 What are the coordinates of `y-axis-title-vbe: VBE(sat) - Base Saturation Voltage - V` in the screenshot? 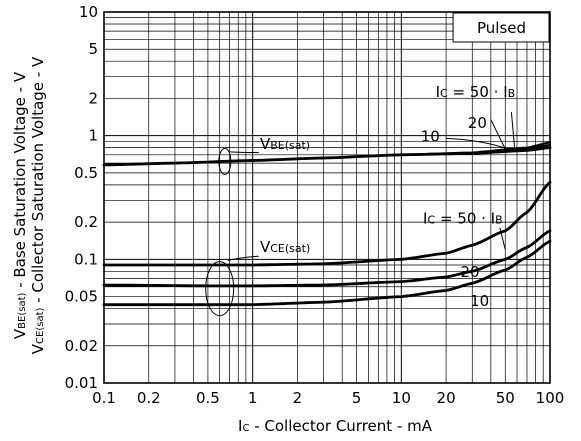 It's located at (20, 205).